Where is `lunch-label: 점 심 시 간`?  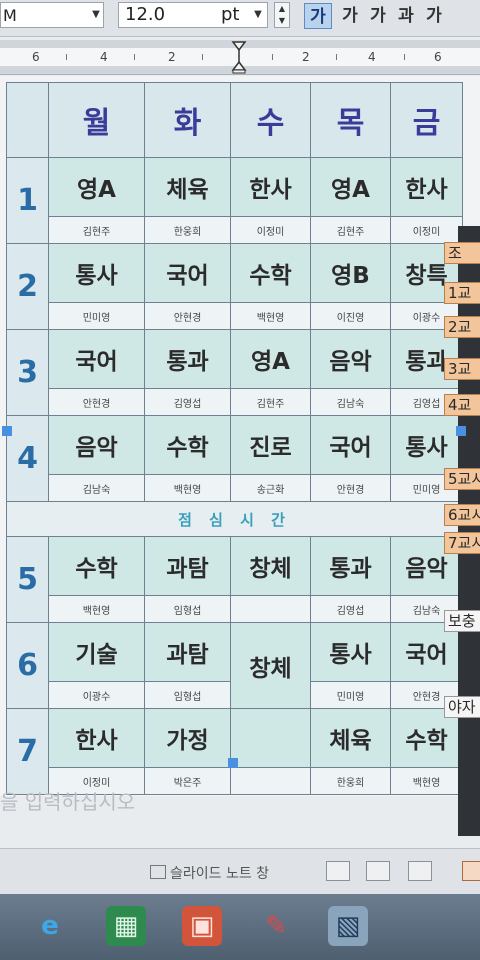 lunch-label: 점 심 시 간 is located at coordinates (234, 519).